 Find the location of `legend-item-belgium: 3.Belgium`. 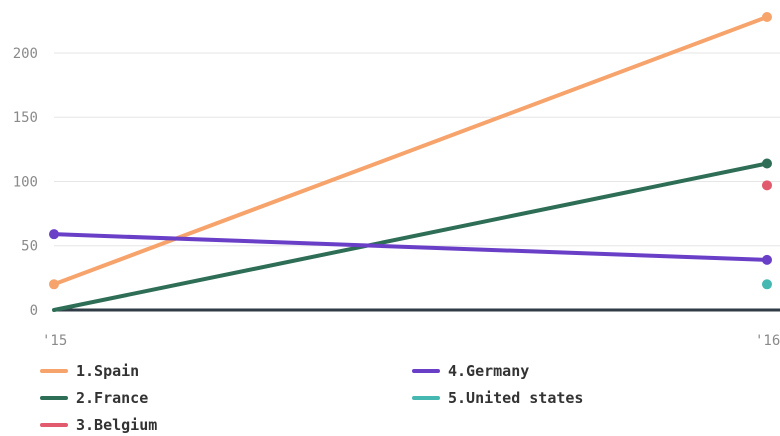

legend-item-belgium: 3.Belgium is located at coordinates (98, 425).